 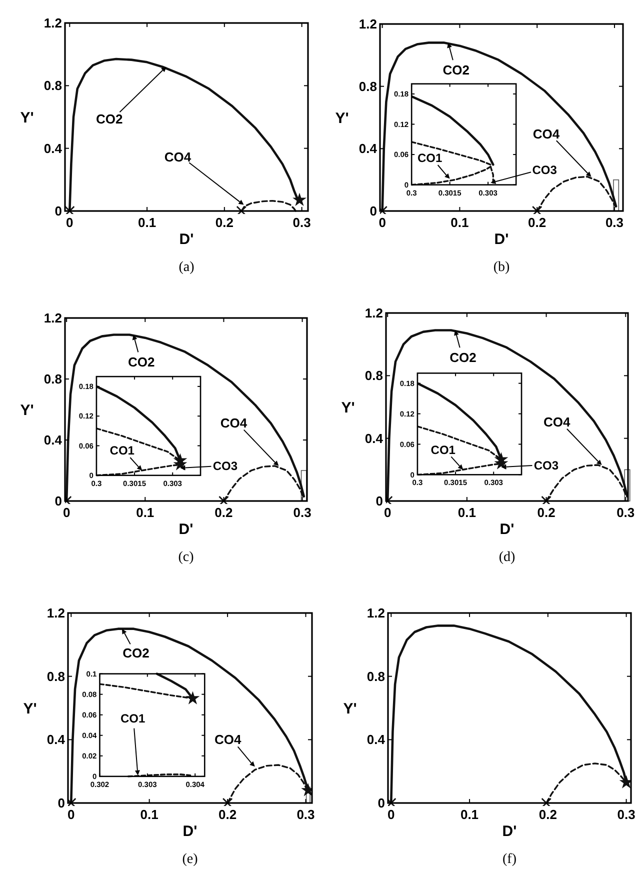 What do you see at coordinates (509, 859) in the screenshot?
I see `text: (f)` at bounding box center [509, 859].